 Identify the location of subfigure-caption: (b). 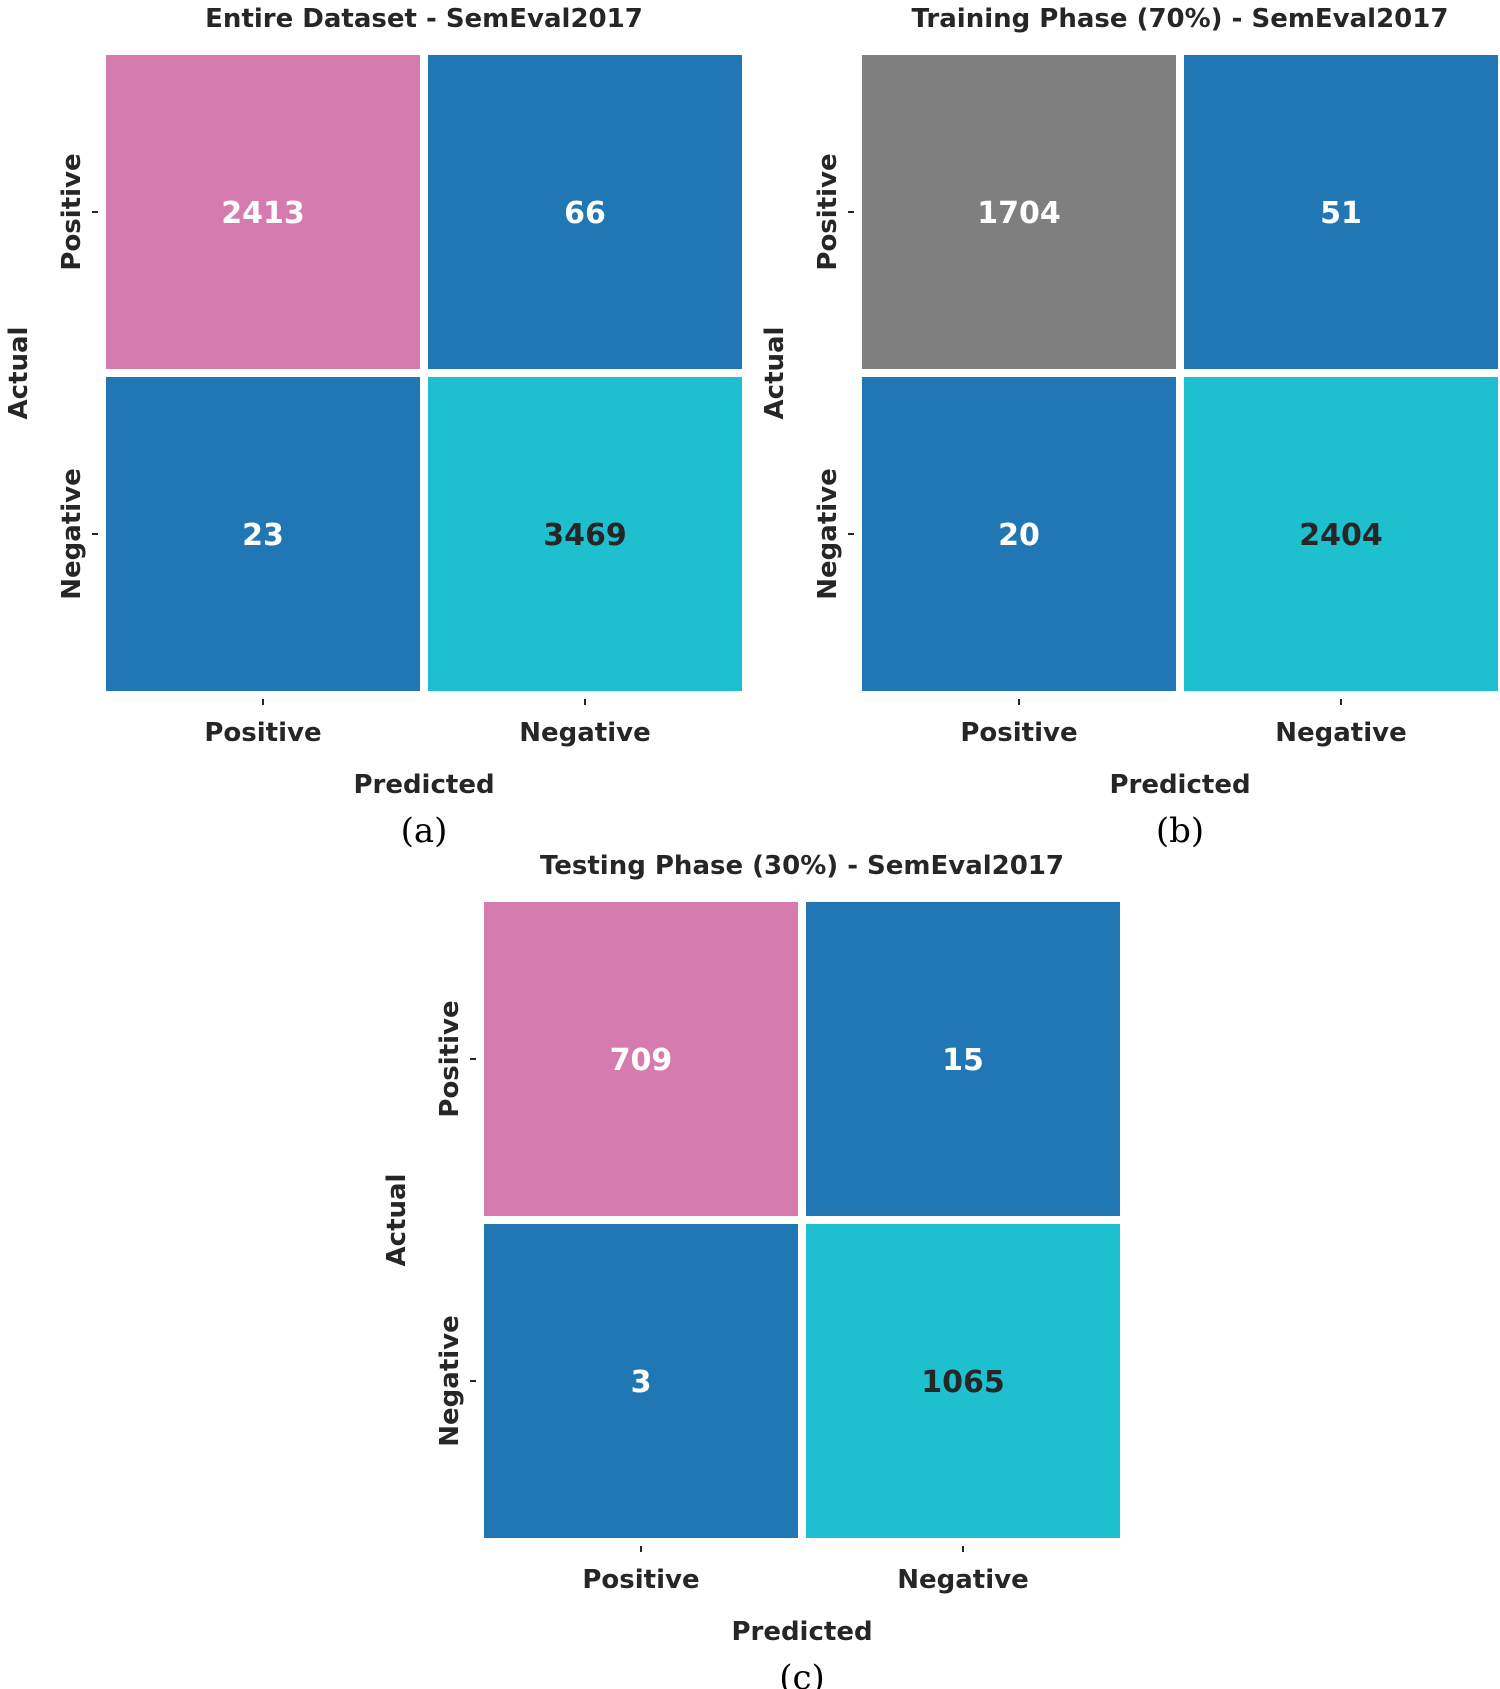
(1180, 831).